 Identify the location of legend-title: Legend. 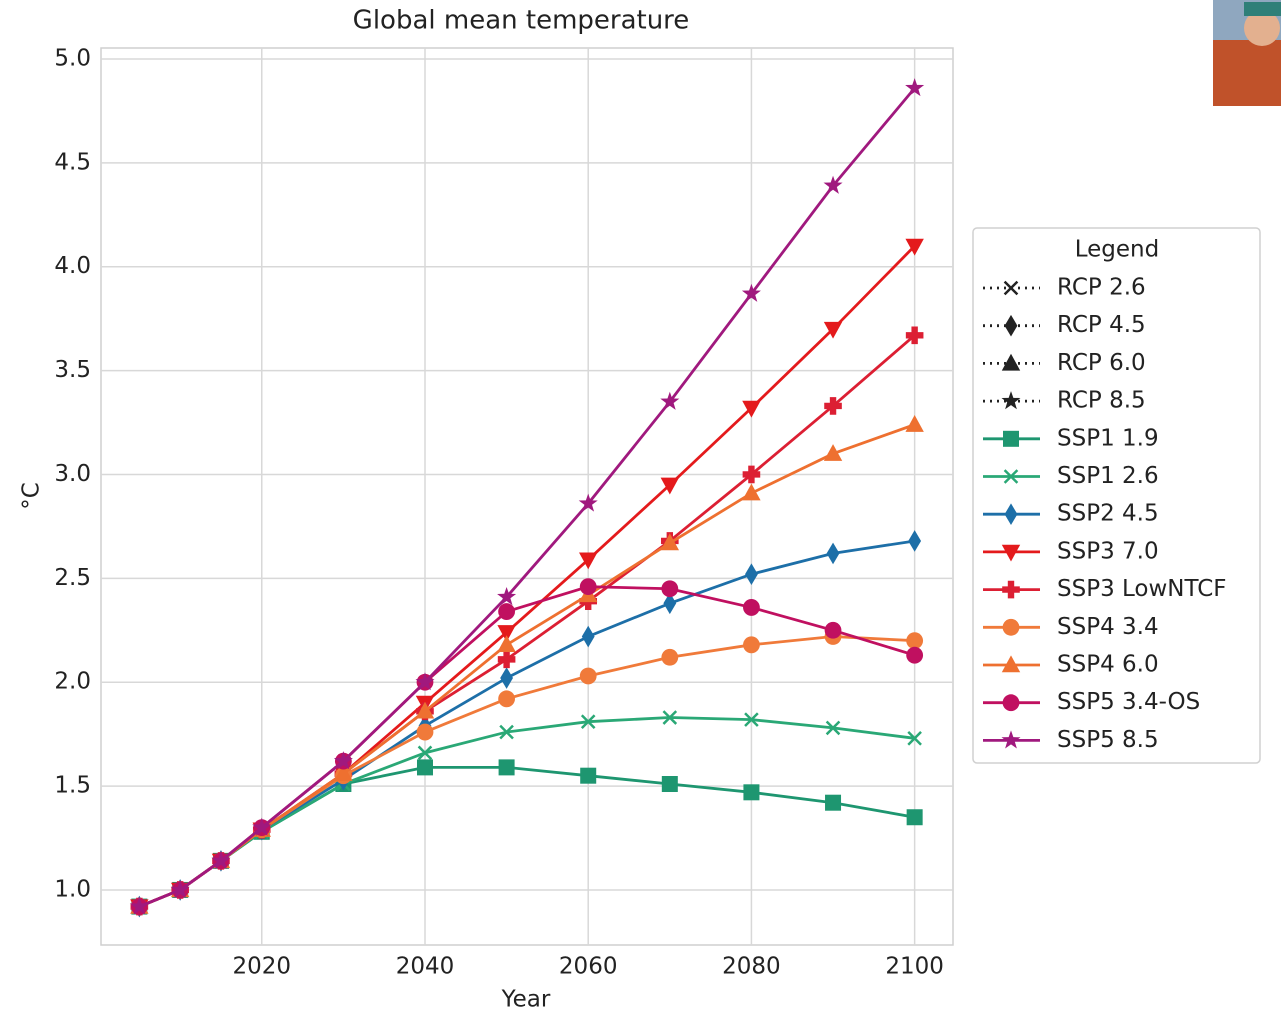
(1117, 250).